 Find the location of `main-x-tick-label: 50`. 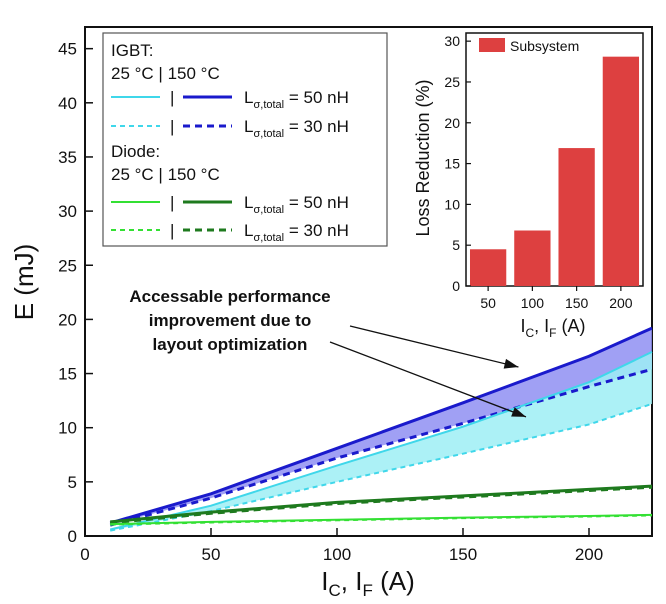

main-x-tick-label: 50 is located at coordinates (211, 554).